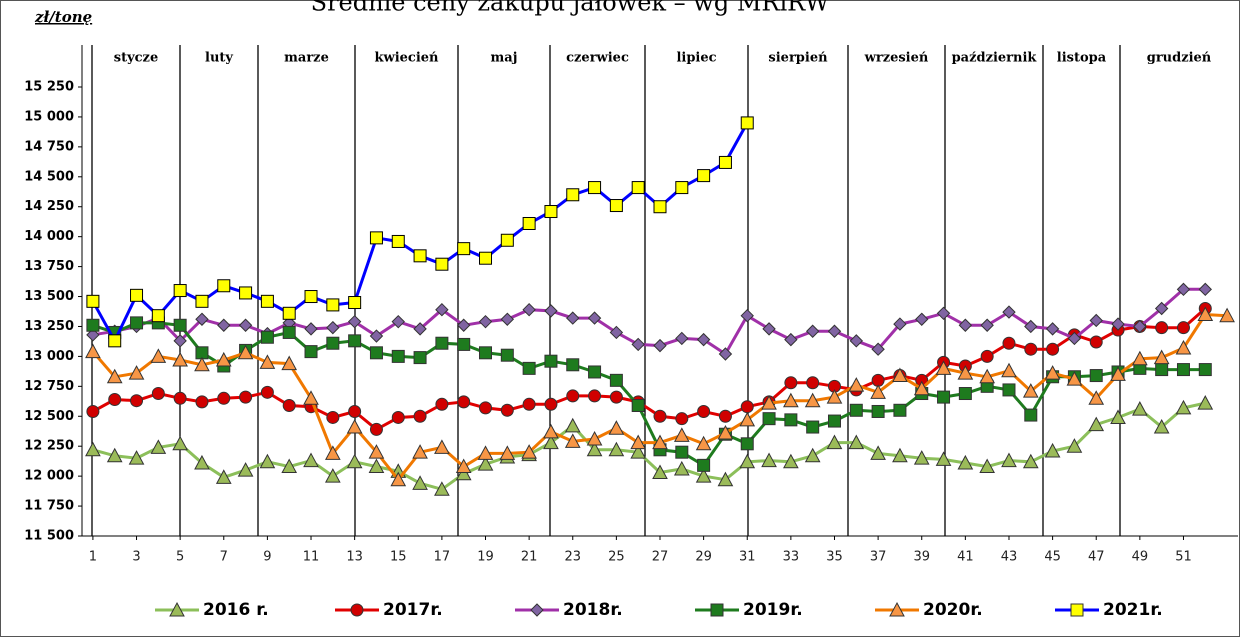  What do you see at coordinates (570, 8) in the screenshot?
I see `chart-title: Średnie ceny zakupu jałówek – wg MRiRW` at bounding box center [570, 8].